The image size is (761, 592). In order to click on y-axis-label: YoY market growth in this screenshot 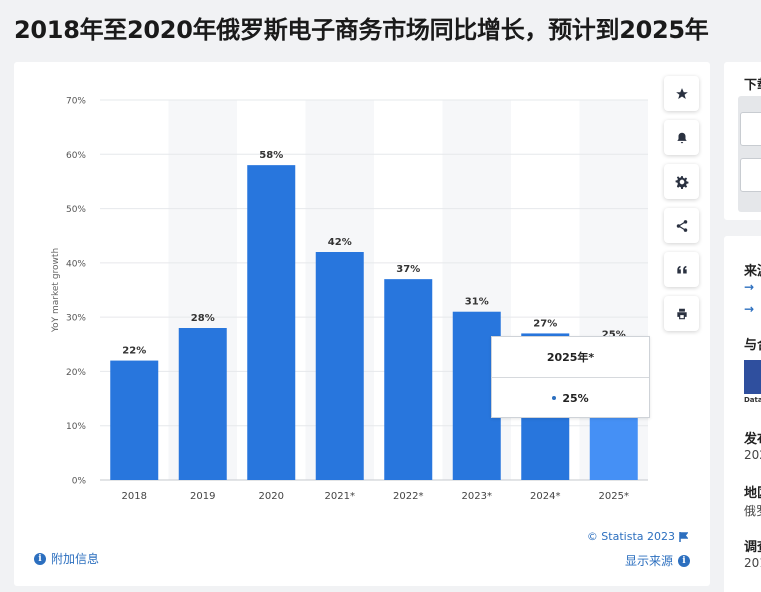, I will do `click(56, 290)`.